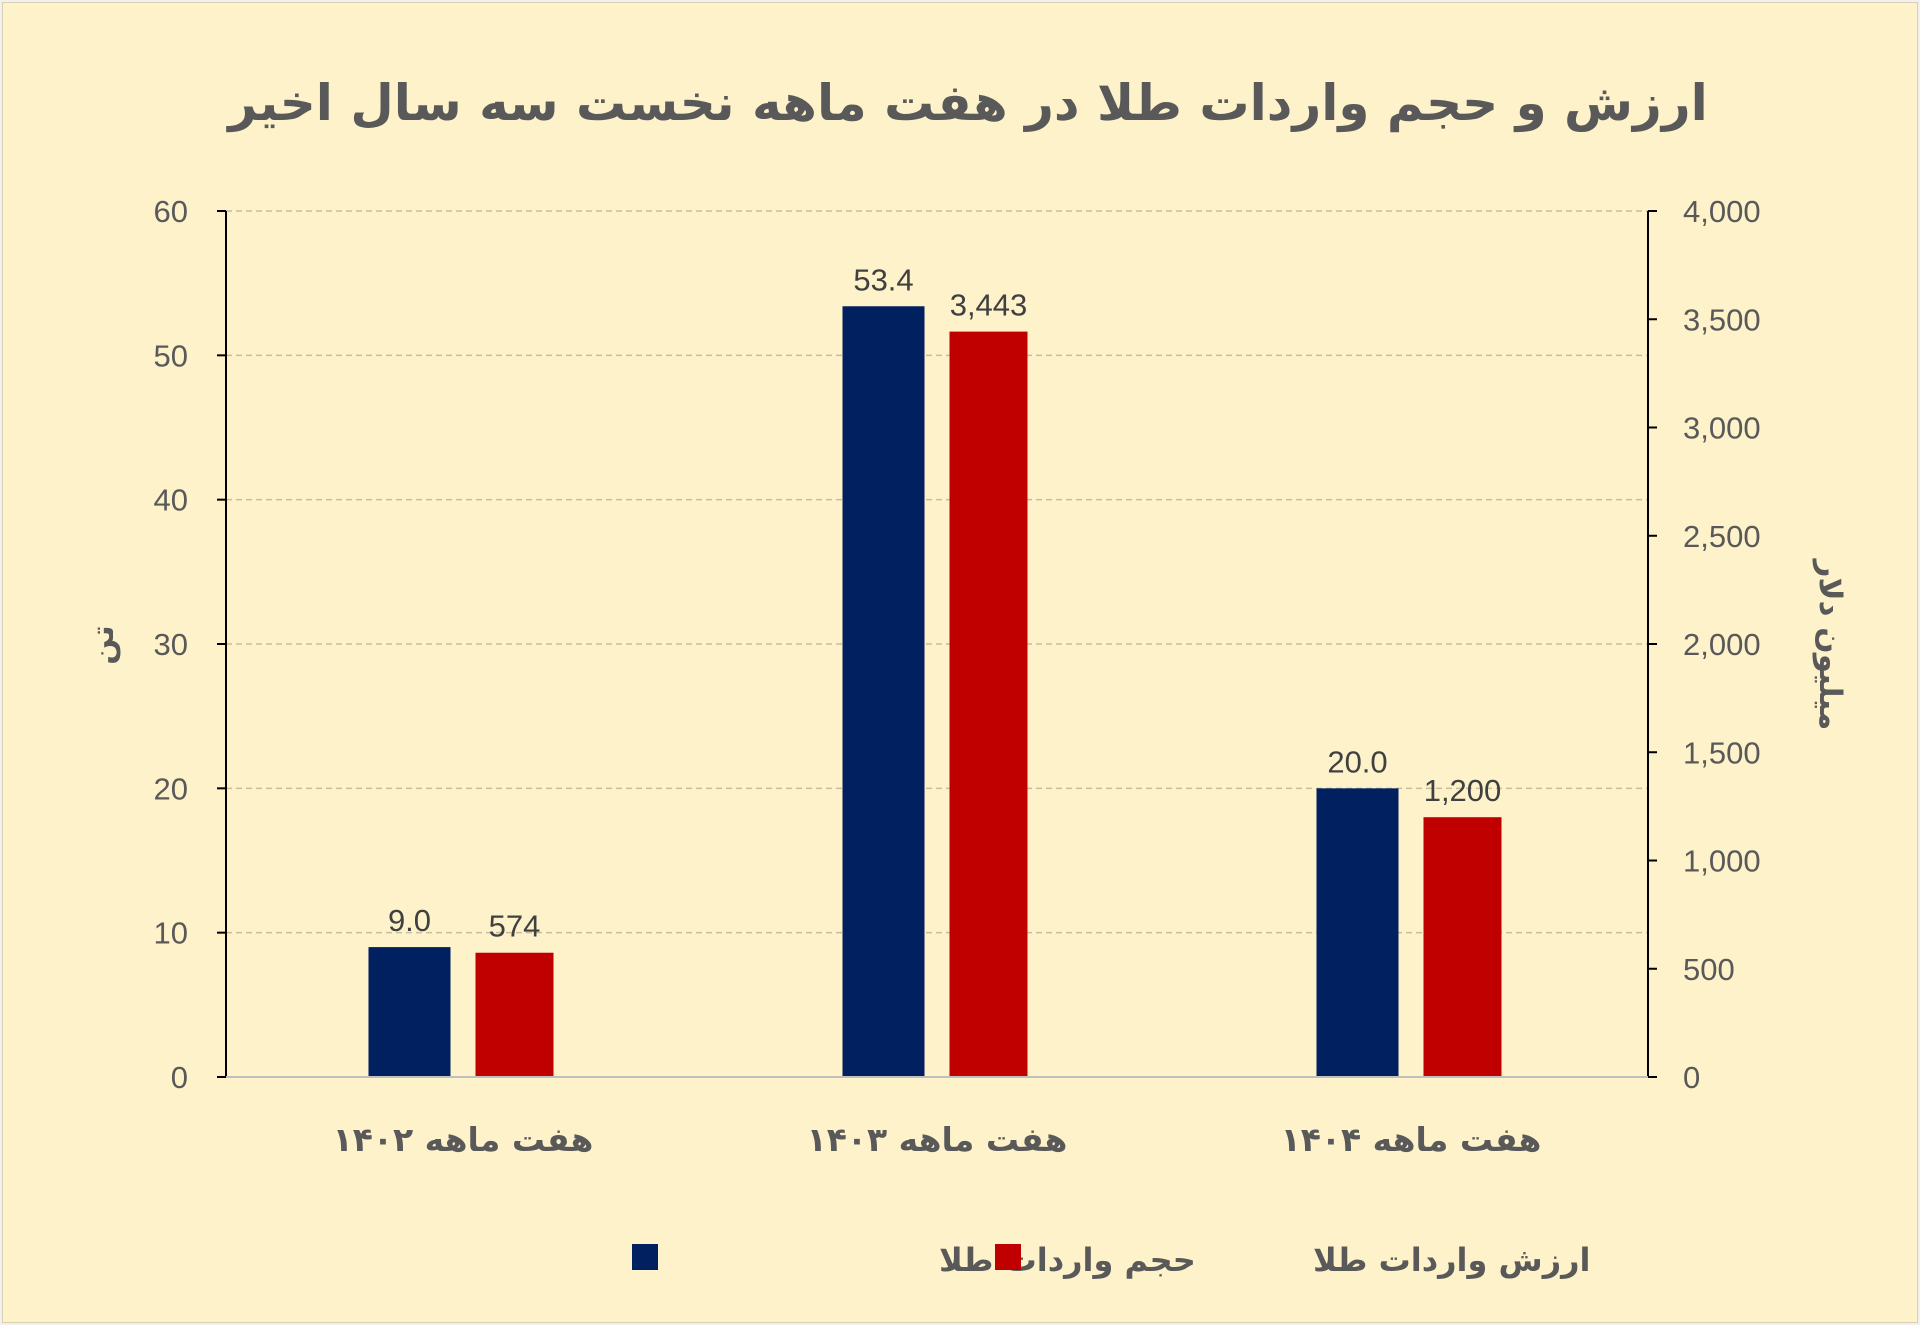 The image size is (1920, 1325). What do you see at coordinates (1357, 761) in the screenshot?
I see `data-label-volume: 20.0` at bounding box center [1357, 761].